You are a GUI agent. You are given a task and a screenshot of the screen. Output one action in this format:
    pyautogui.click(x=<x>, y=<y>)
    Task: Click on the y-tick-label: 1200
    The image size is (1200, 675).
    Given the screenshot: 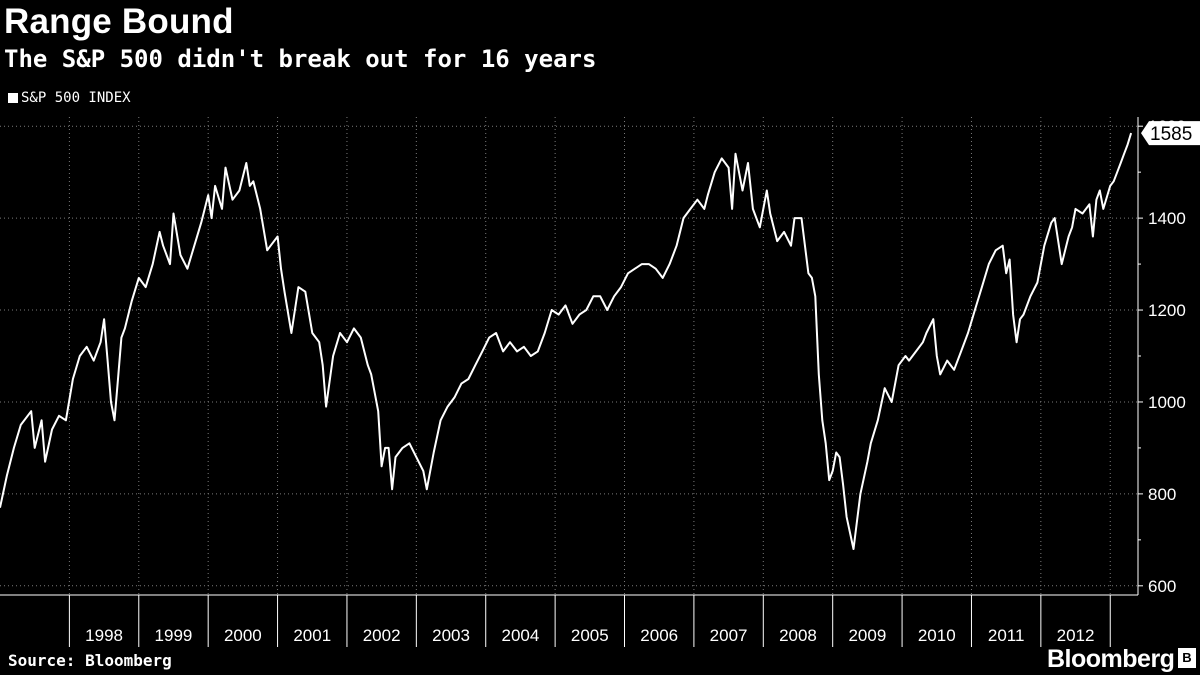 What is the action you would take?
    pyautogui.click(x=1167, y=310)
    